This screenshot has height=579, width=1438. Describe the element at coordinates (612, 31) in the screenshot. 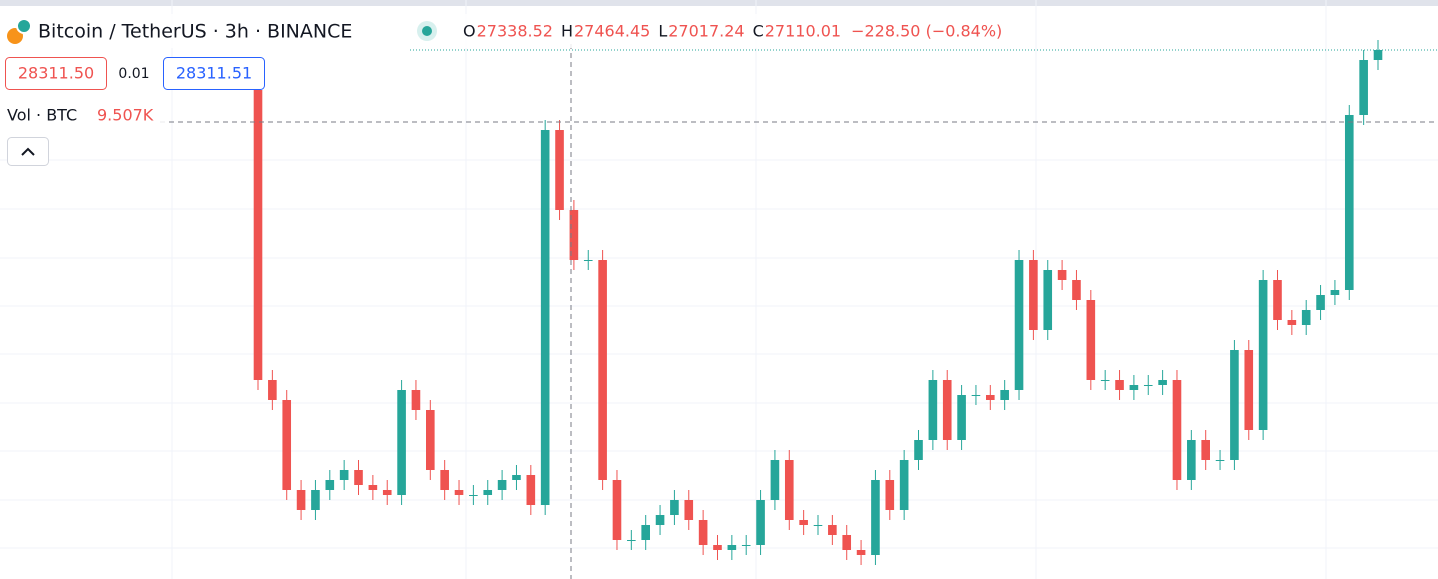

I see `ohlc-value: 27464.45` at that location.